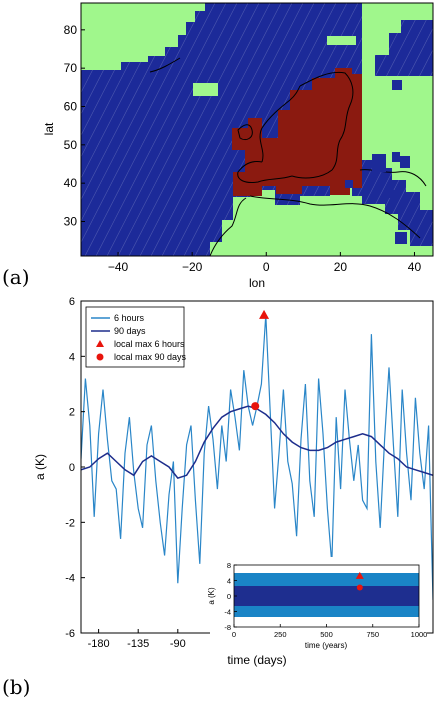 The height and width of the screenshot is (702, 439). What do you see at coordinates (71, 222) in the screenshot?
I see `map-ytick-label: 30` at bounding box center [71, 222].